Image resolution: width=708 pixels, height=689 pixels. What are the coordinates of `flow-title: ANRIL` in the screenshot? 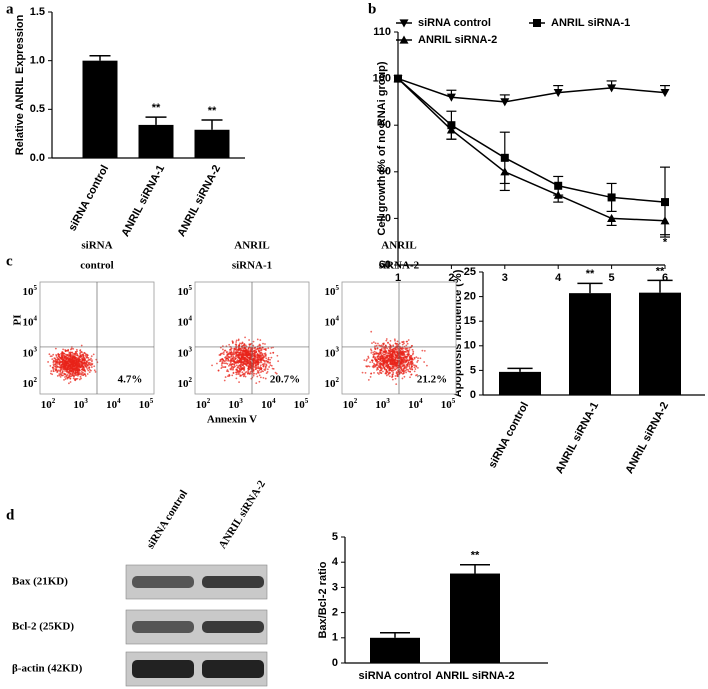 It's located at (398, 246).